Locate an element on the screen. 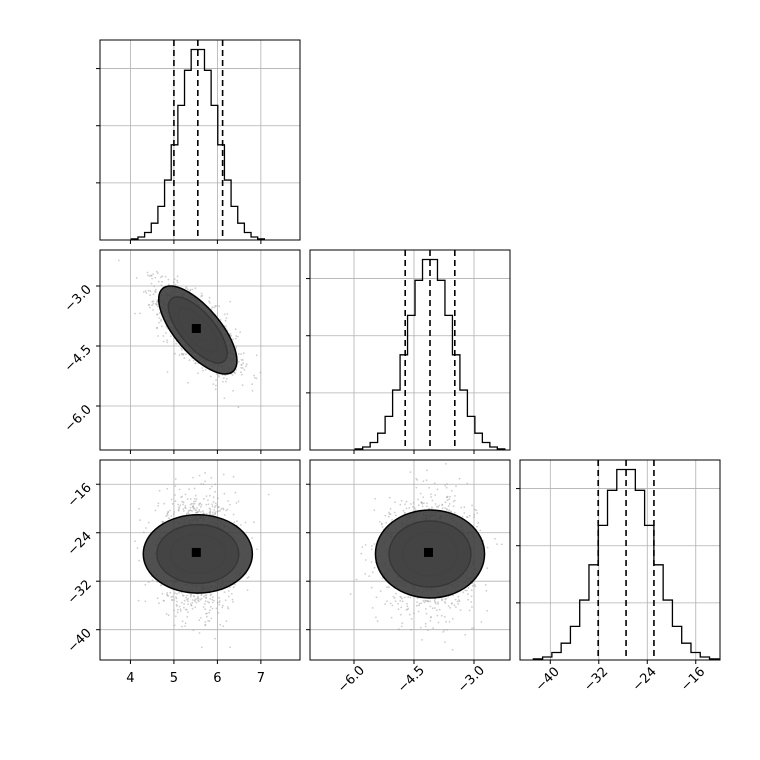 Image resolution: width=760 pixels, height=760 pixels. density-peak is located at coordinates (428, 552).